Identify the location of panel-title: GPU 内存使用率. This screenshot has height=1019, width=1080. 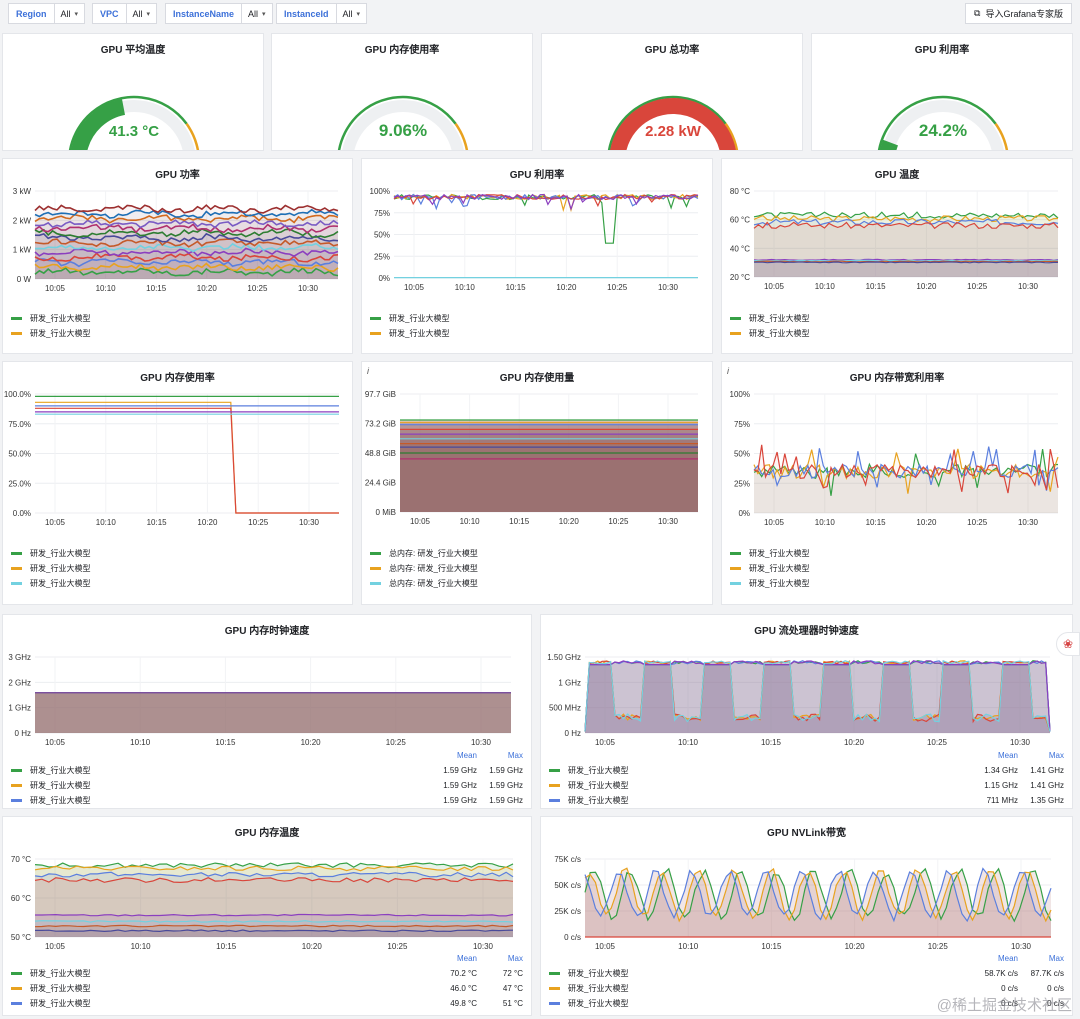
(402, 50).